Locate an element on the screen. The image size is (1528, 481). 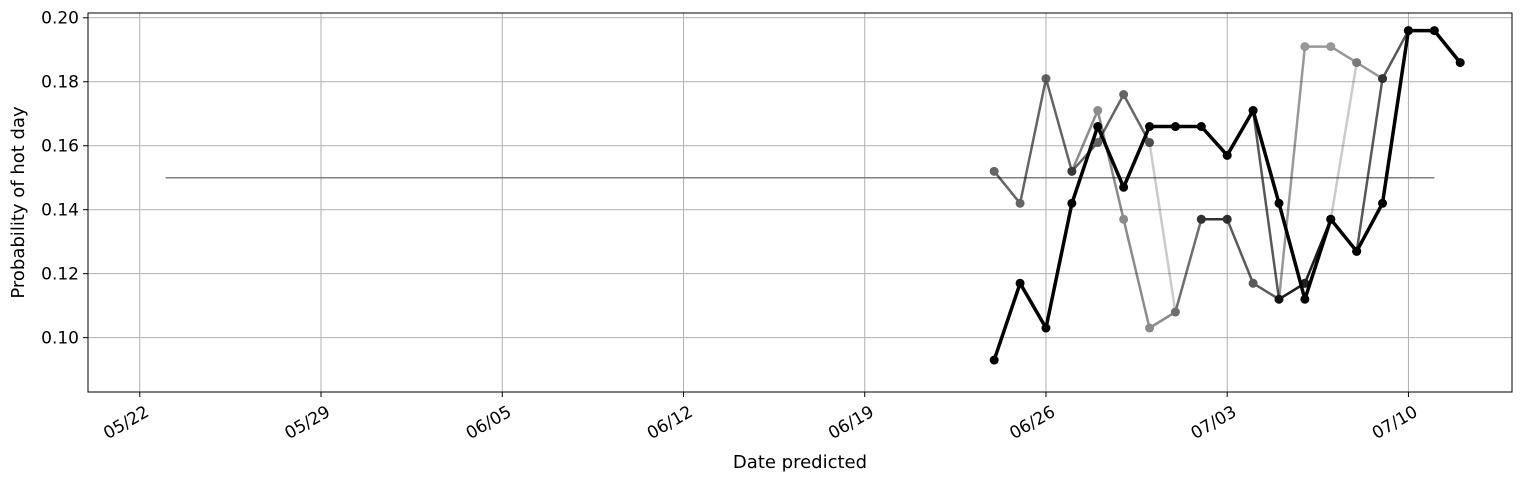
y-tick-label: 0.12 is located at coordinates (60, 275).